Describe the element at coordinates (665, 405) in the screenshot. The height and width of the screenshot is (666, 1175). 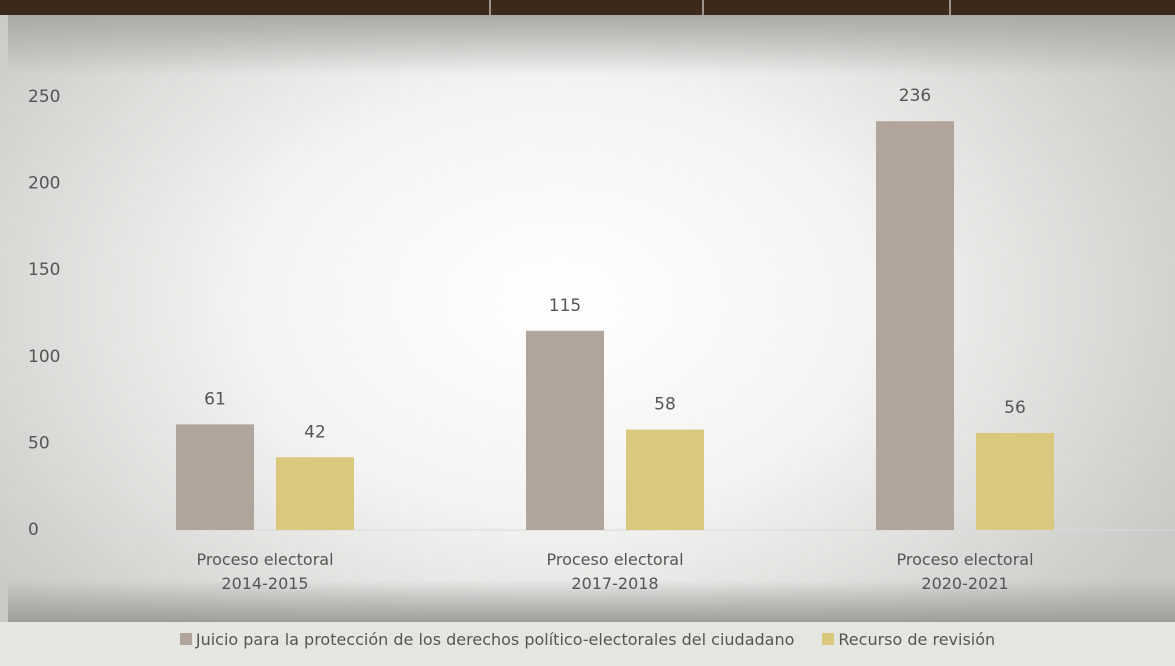
I see `data-label: 58` at that location.